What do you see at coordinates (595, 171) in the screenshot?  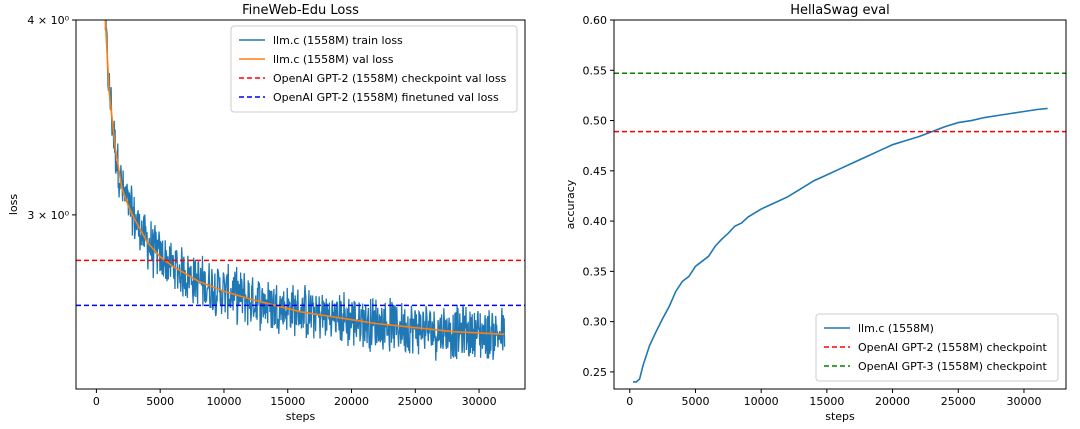 I see `y-tick-label: 0.45` at bounding box center [595, 171].